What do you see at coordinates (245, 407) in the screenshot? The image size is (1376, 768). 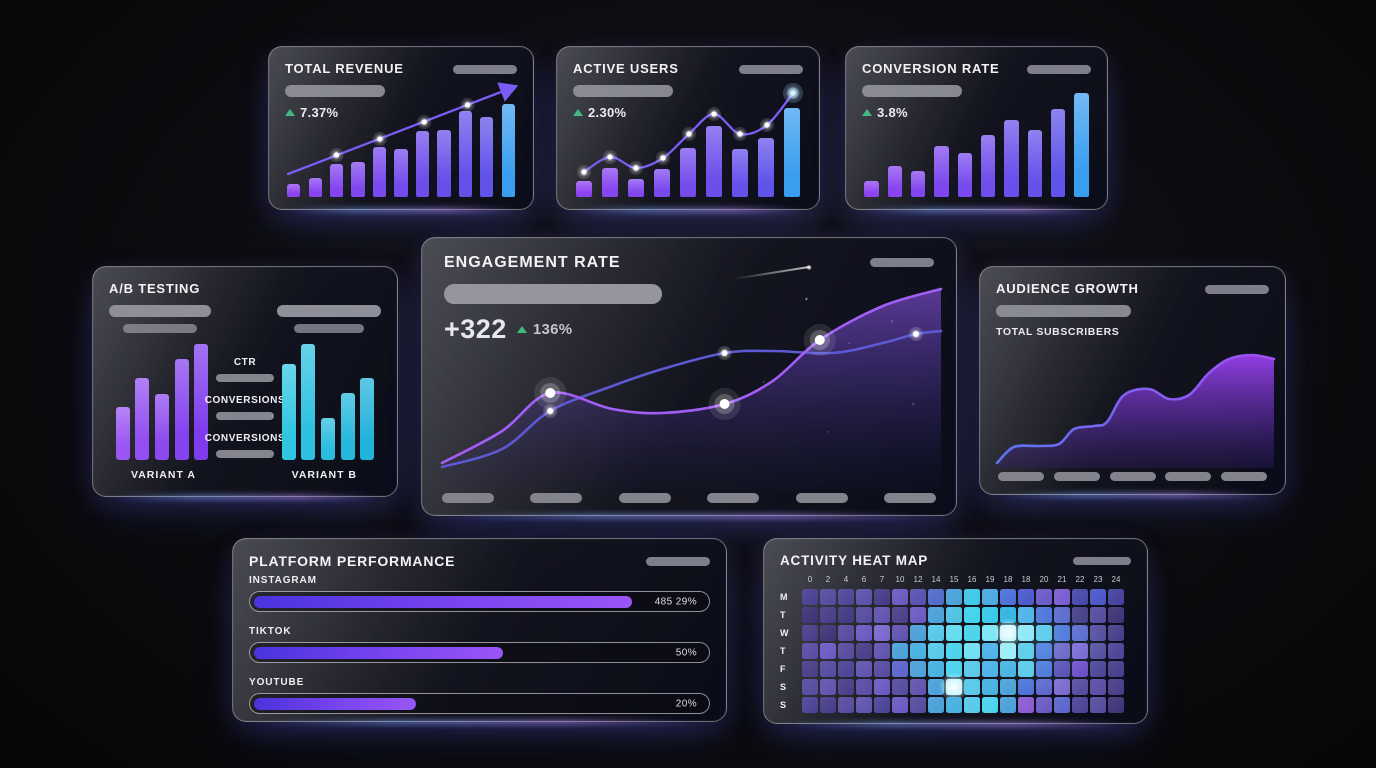 I see `ab-metric-labels: CTR CONVERSIONS CONVERSIONS` at bounding box center [245, 407].